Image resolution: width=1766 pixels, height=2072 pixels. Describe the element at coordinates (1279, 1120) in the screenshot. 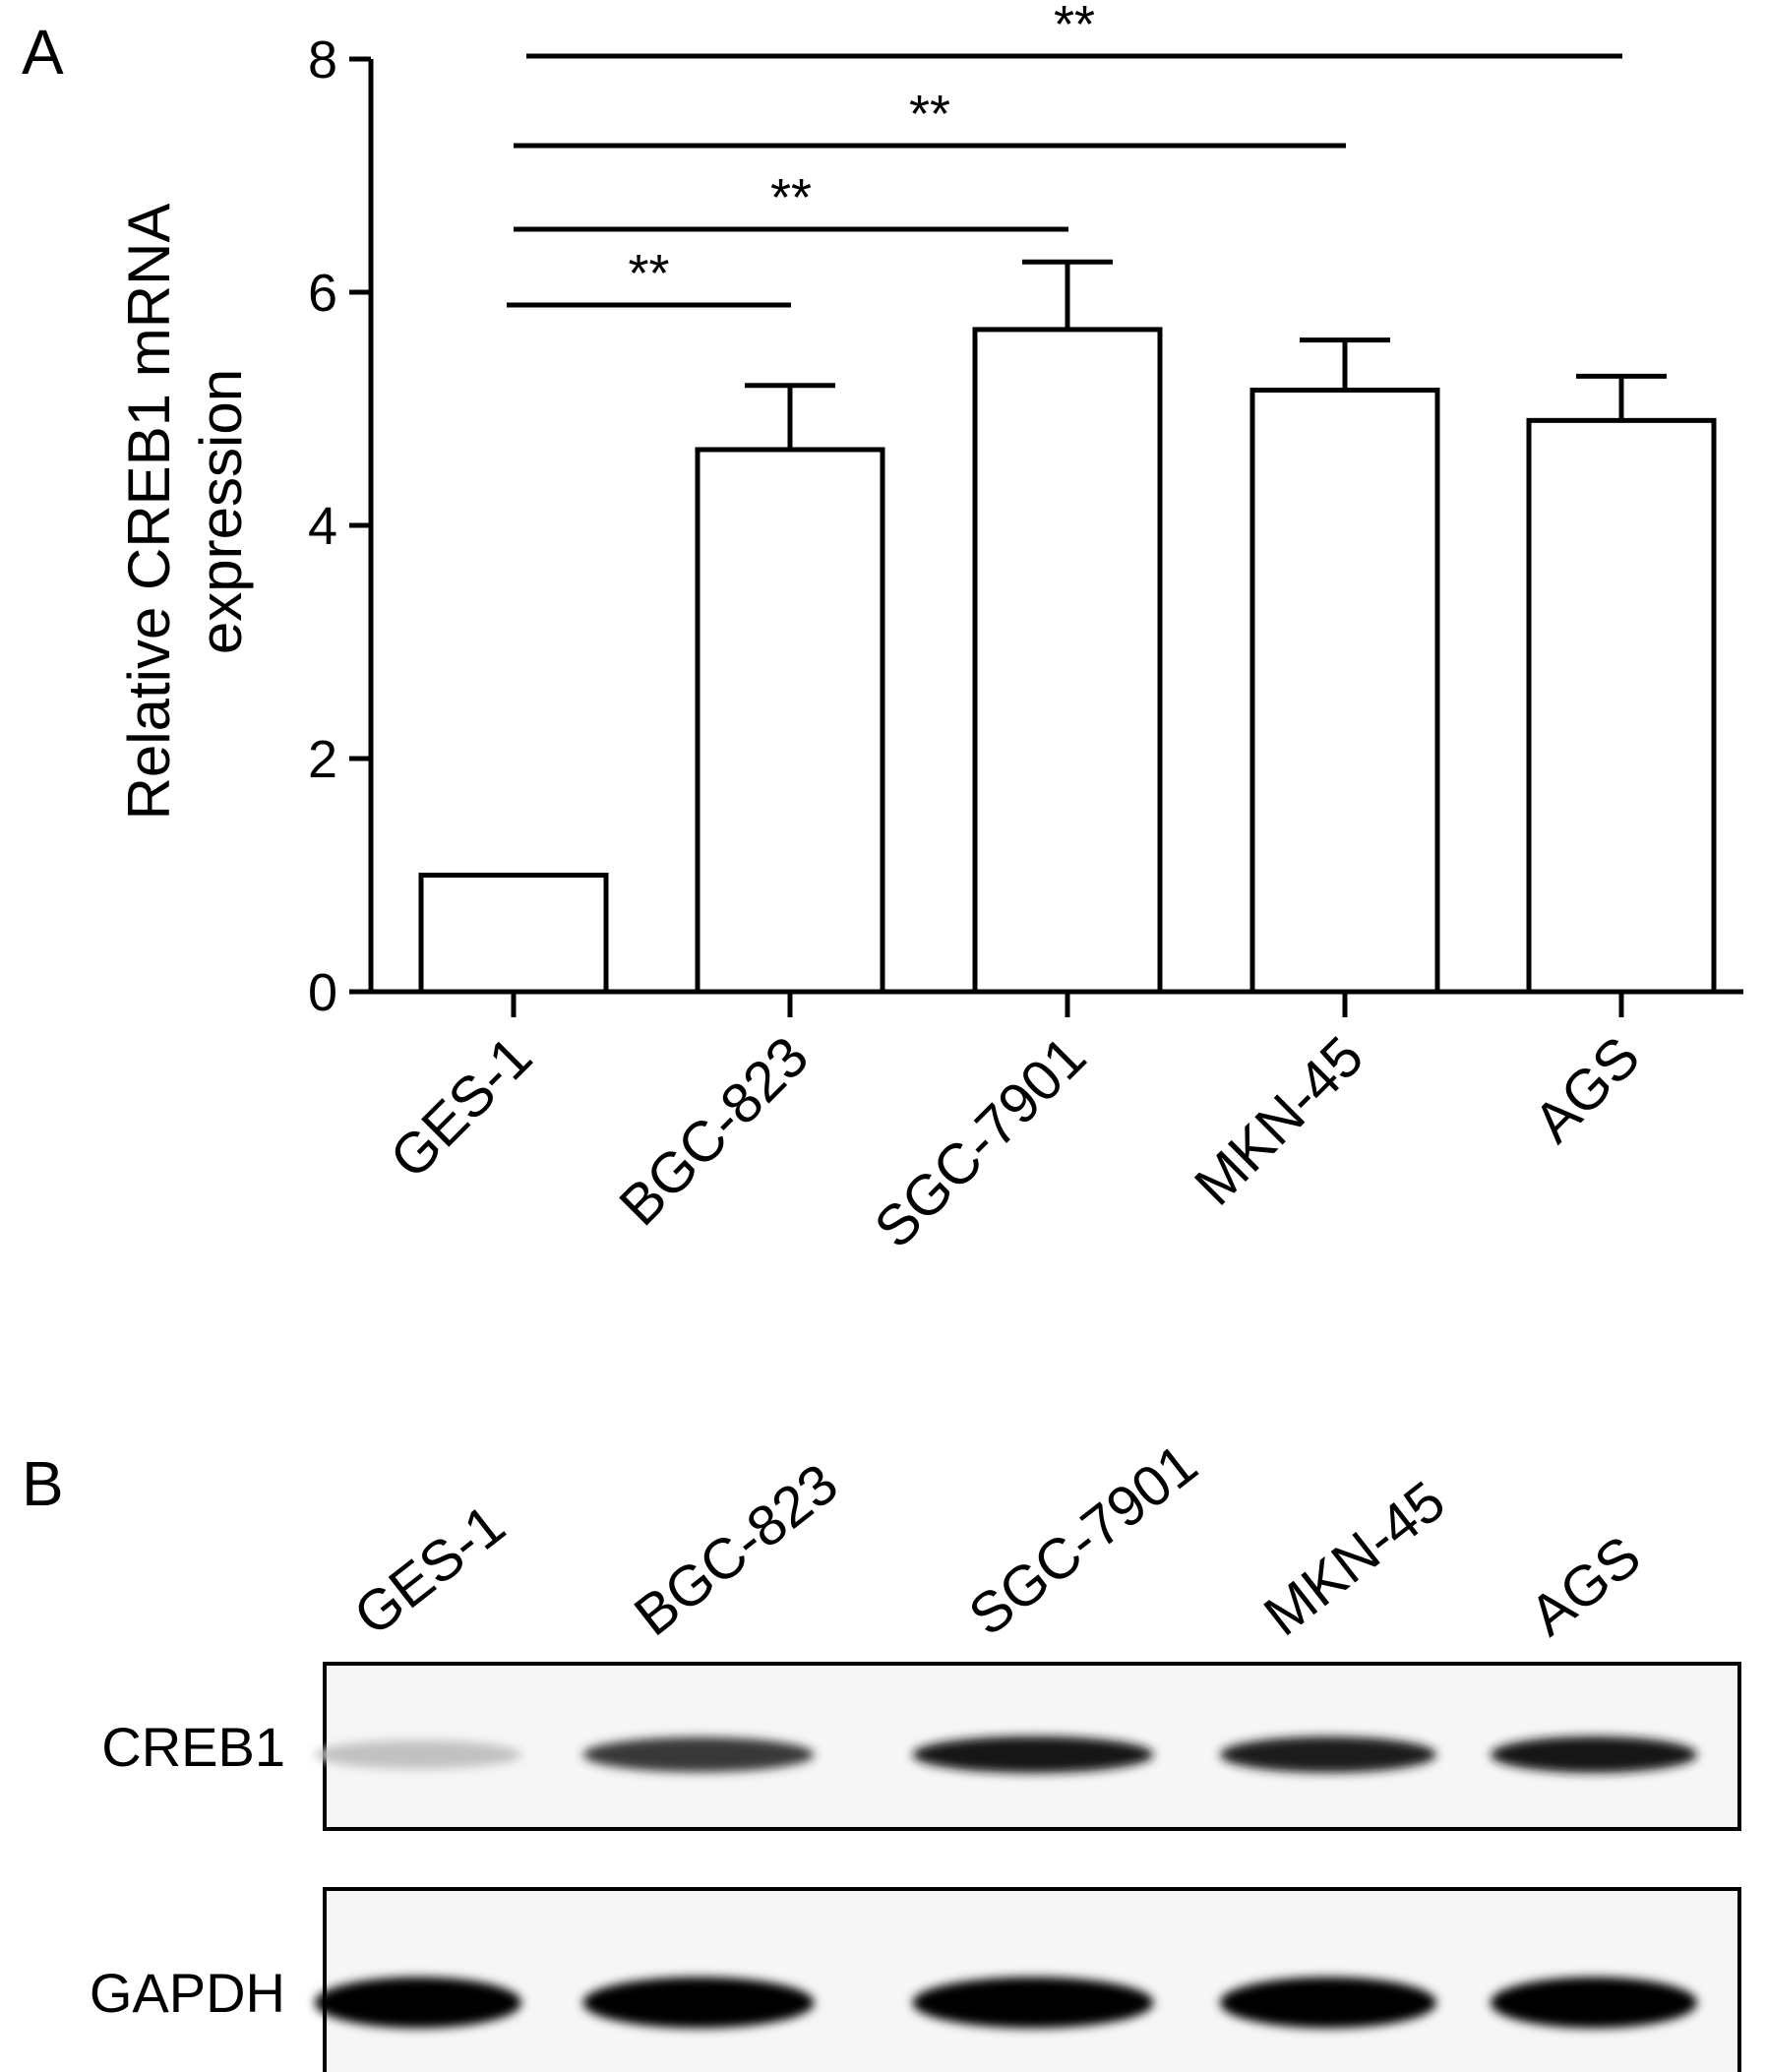

I see `x-tick-label-mkn-45: MKN-45` at that location.